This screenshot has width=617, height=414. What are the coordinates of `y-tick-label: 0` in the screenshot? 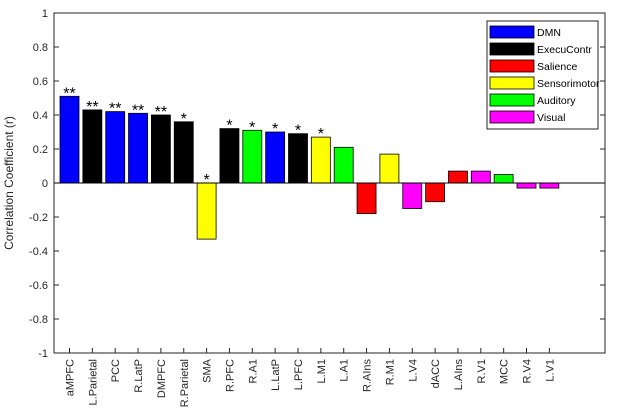 It's located at (45, 184).